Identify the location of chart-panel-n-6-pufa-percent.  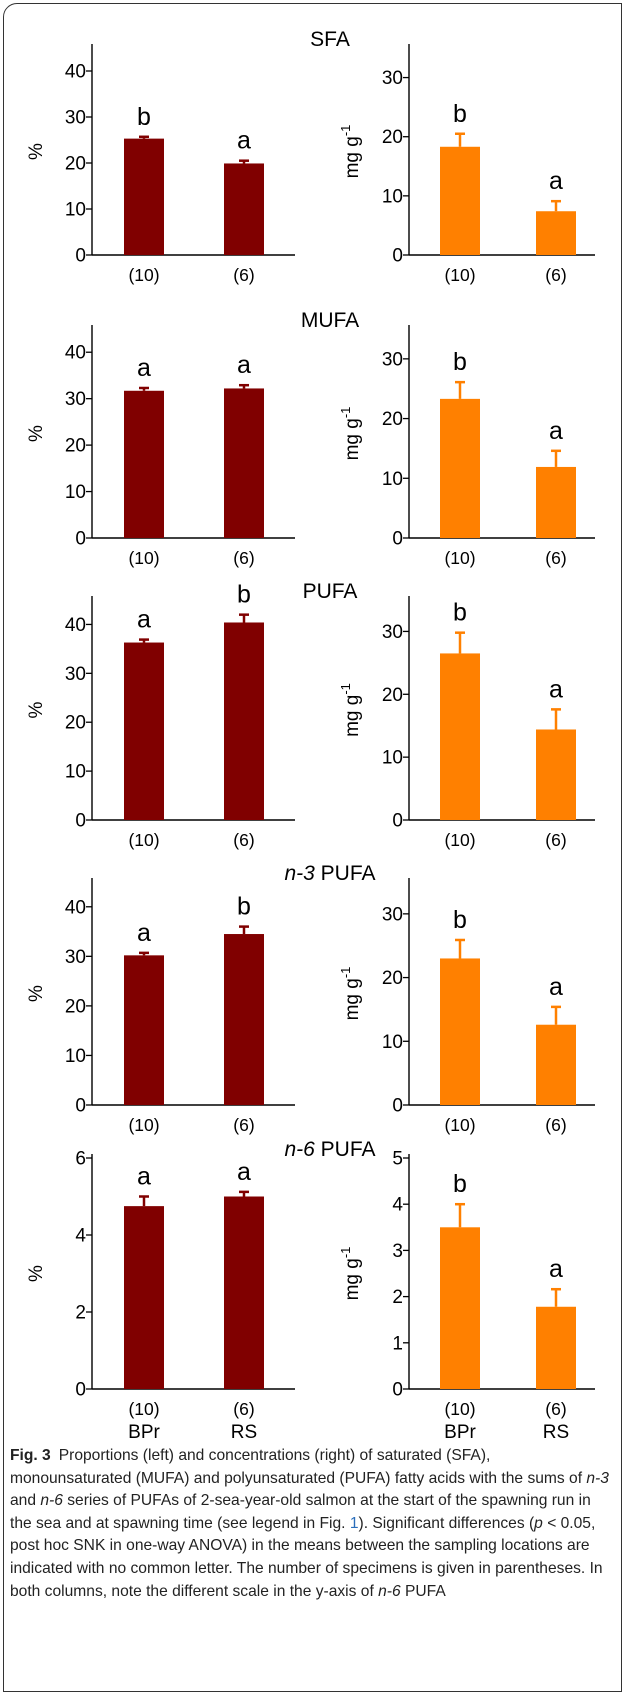
(190, 1272).